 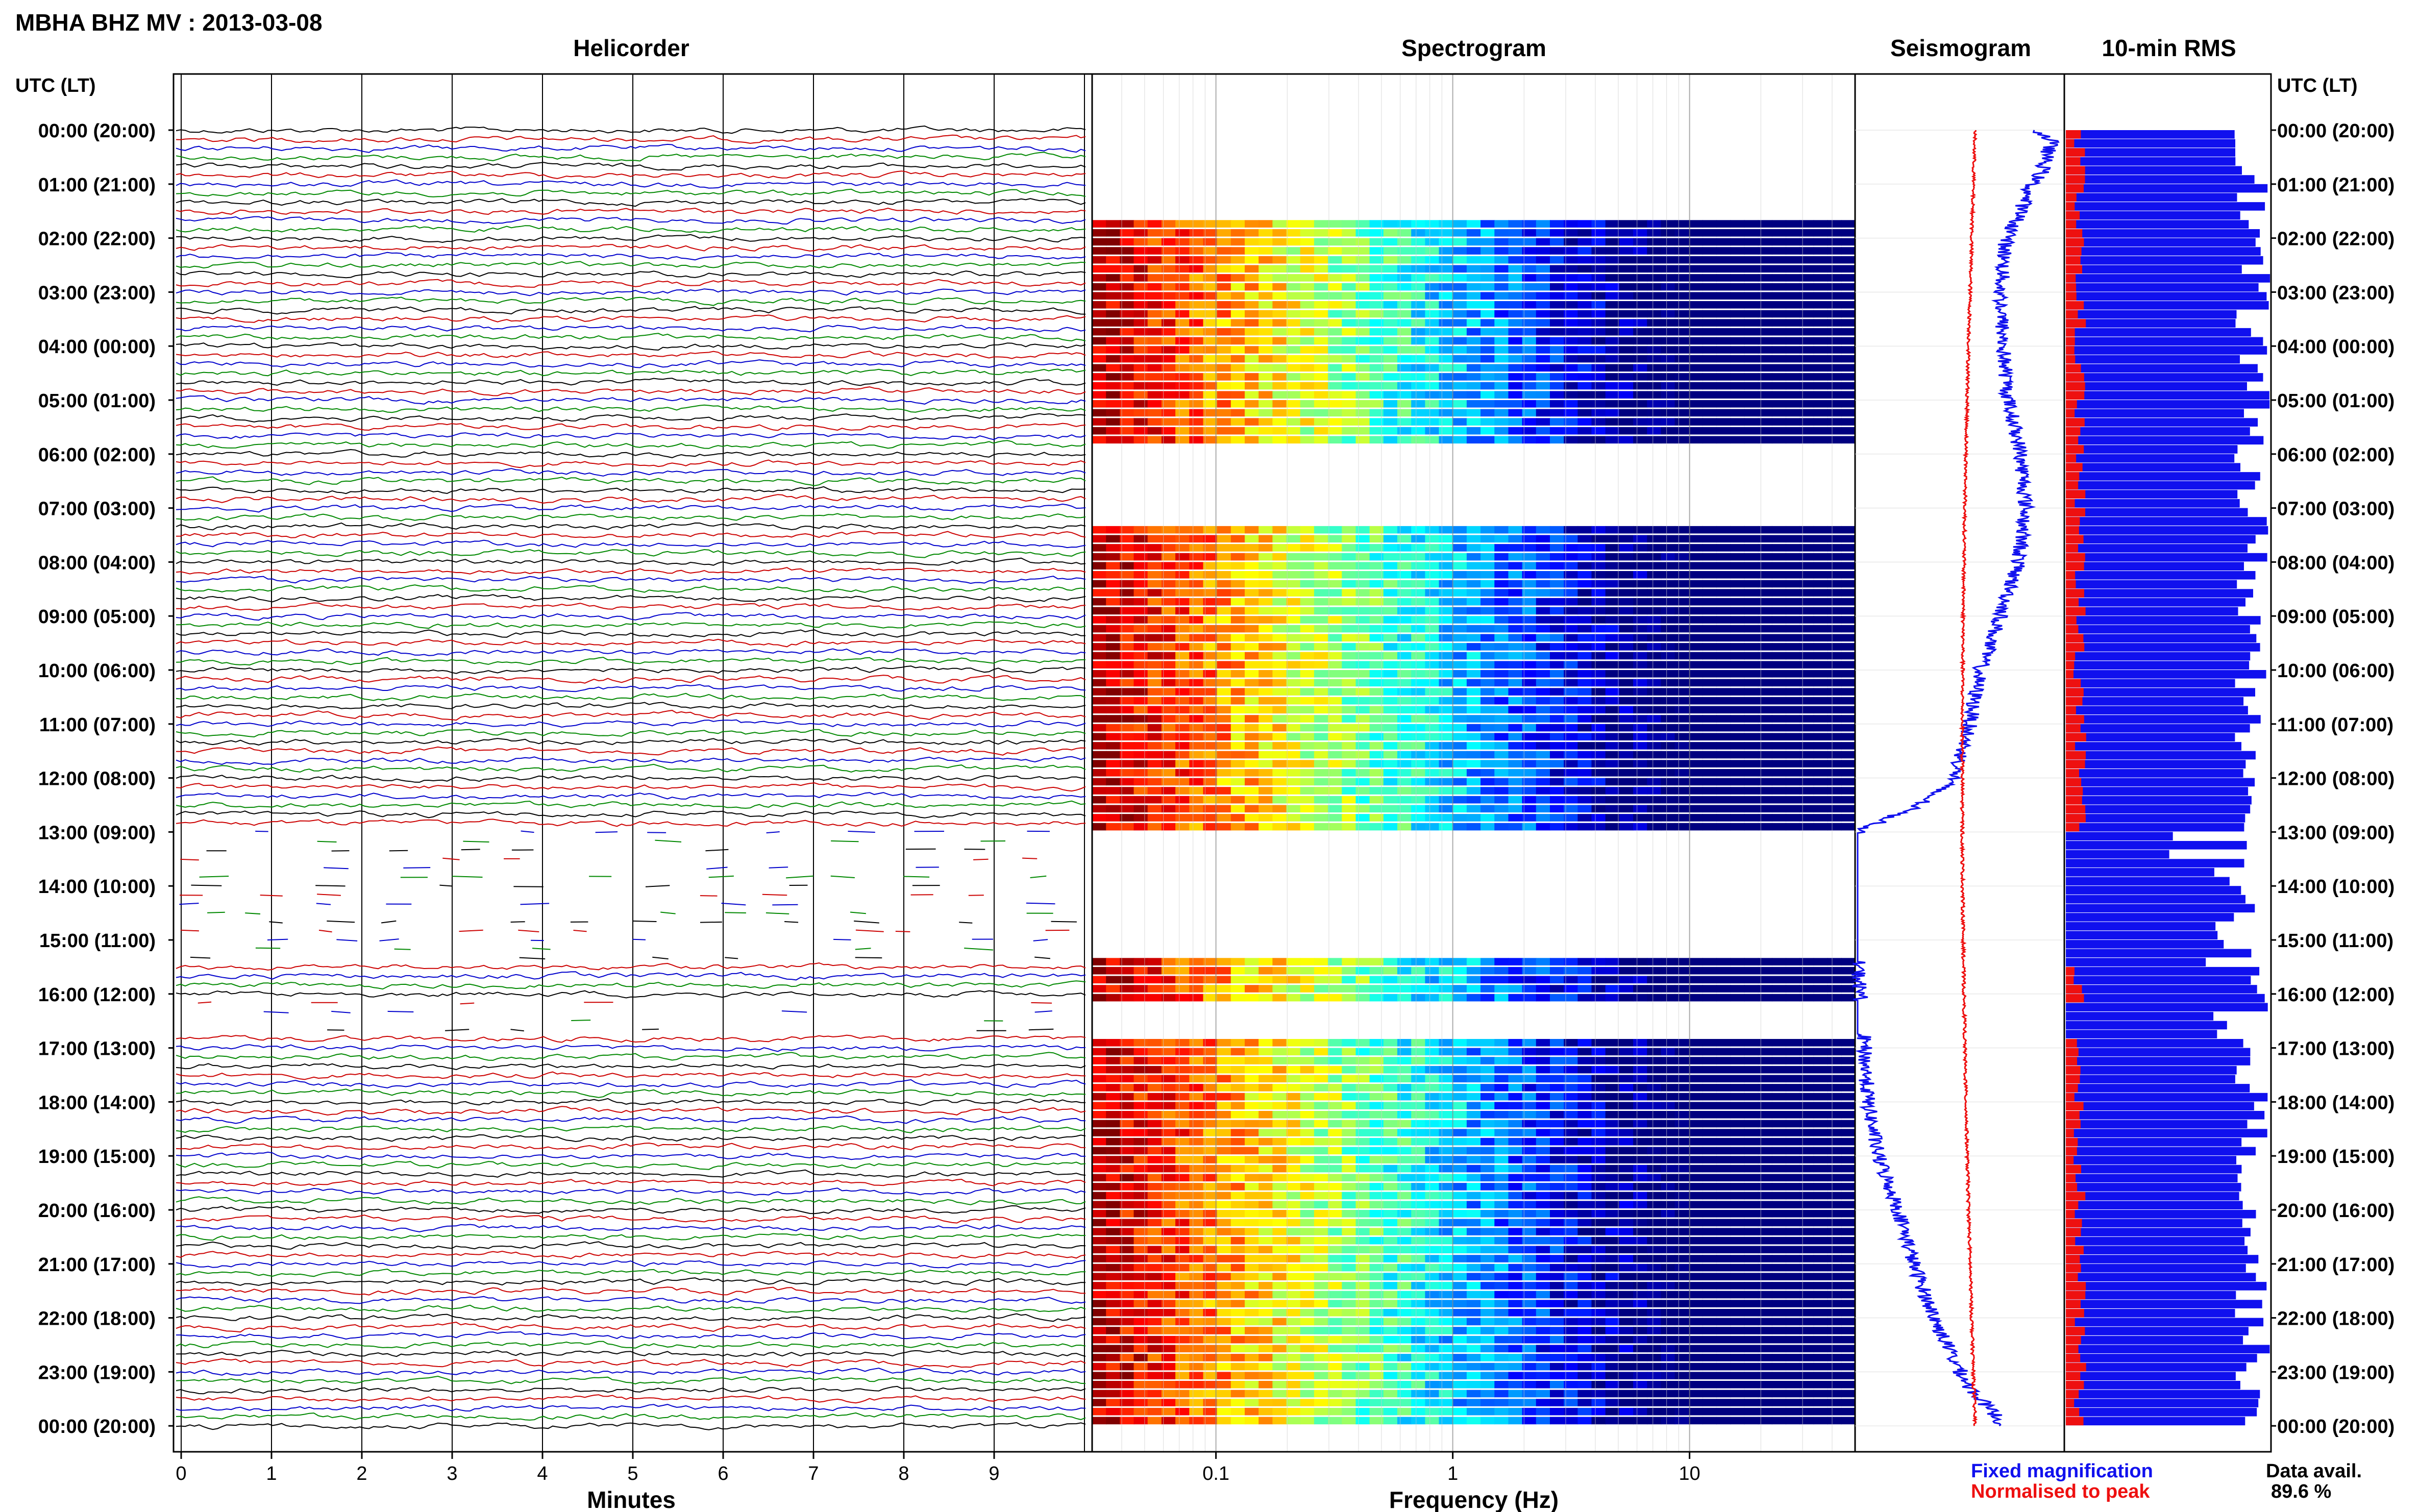 I want to click on time-label-right: 23:00 (19:00), so click(x=2336, y=1372).